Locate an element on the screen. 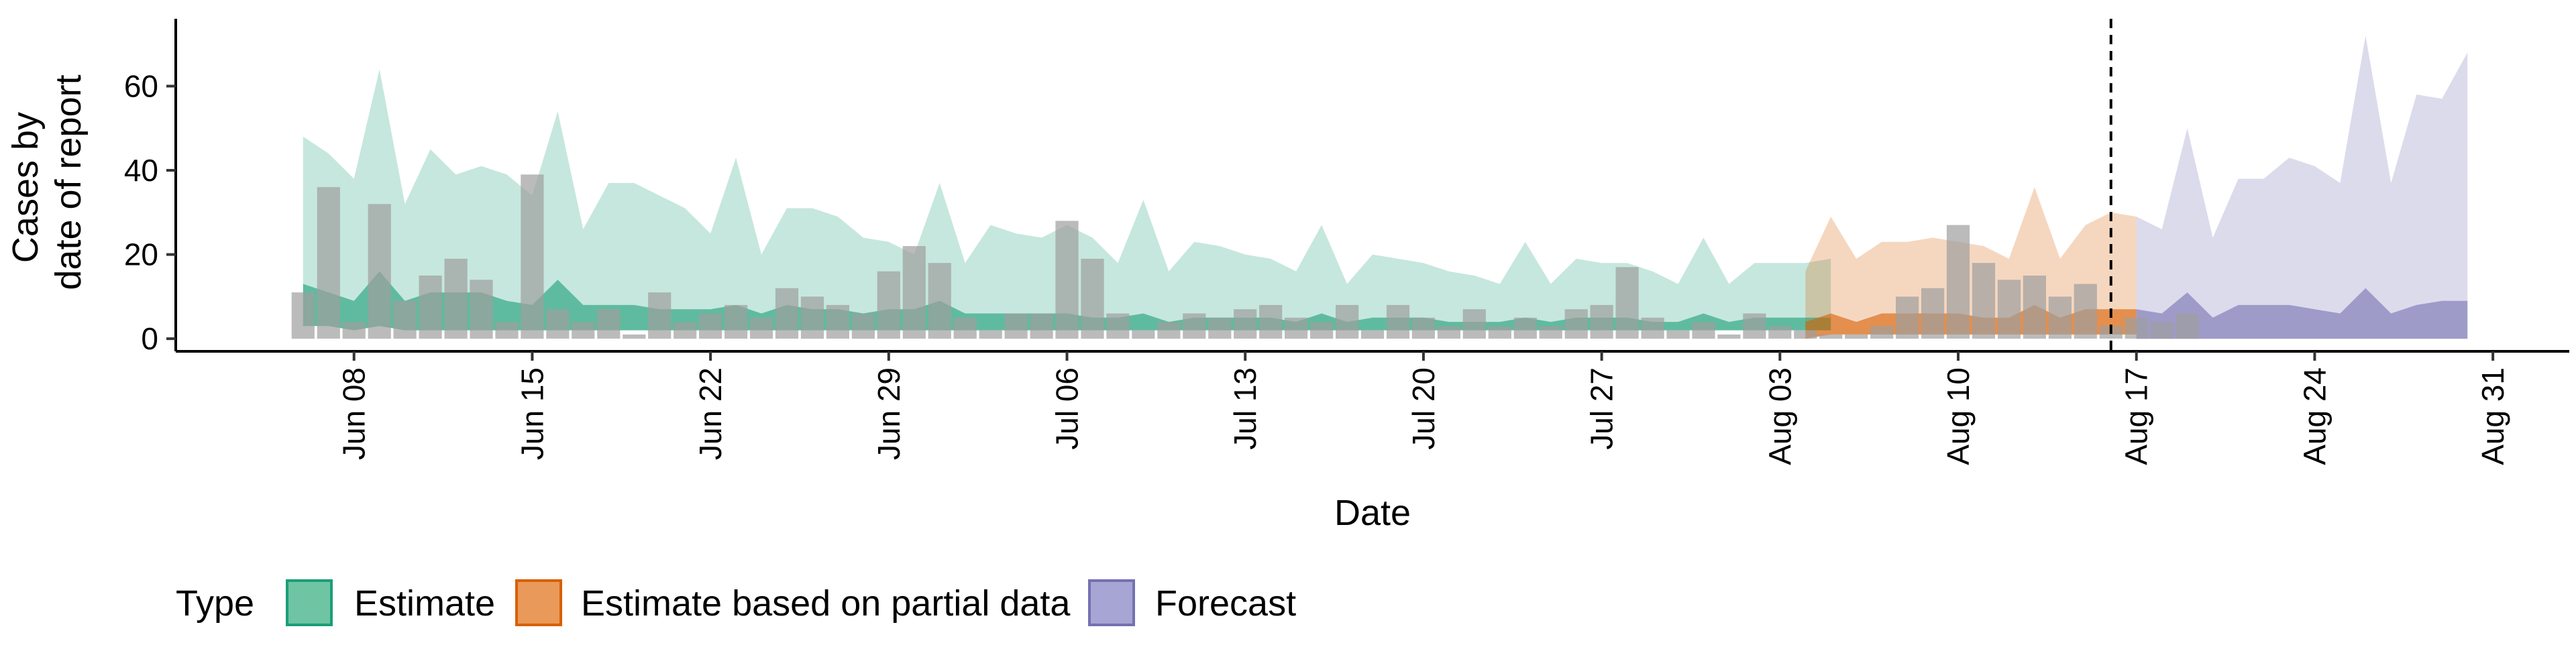 The image size is (2576, 647). x-tick-label: Jun 08 is located at coordinates (354, 414).